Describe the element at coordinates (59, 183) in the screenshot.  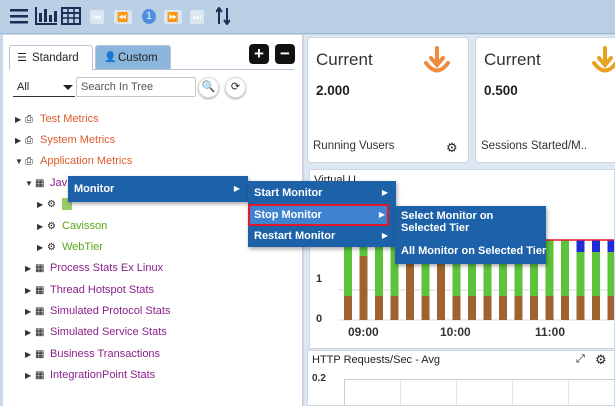
I see `tree-item-label: Jav` at that location.